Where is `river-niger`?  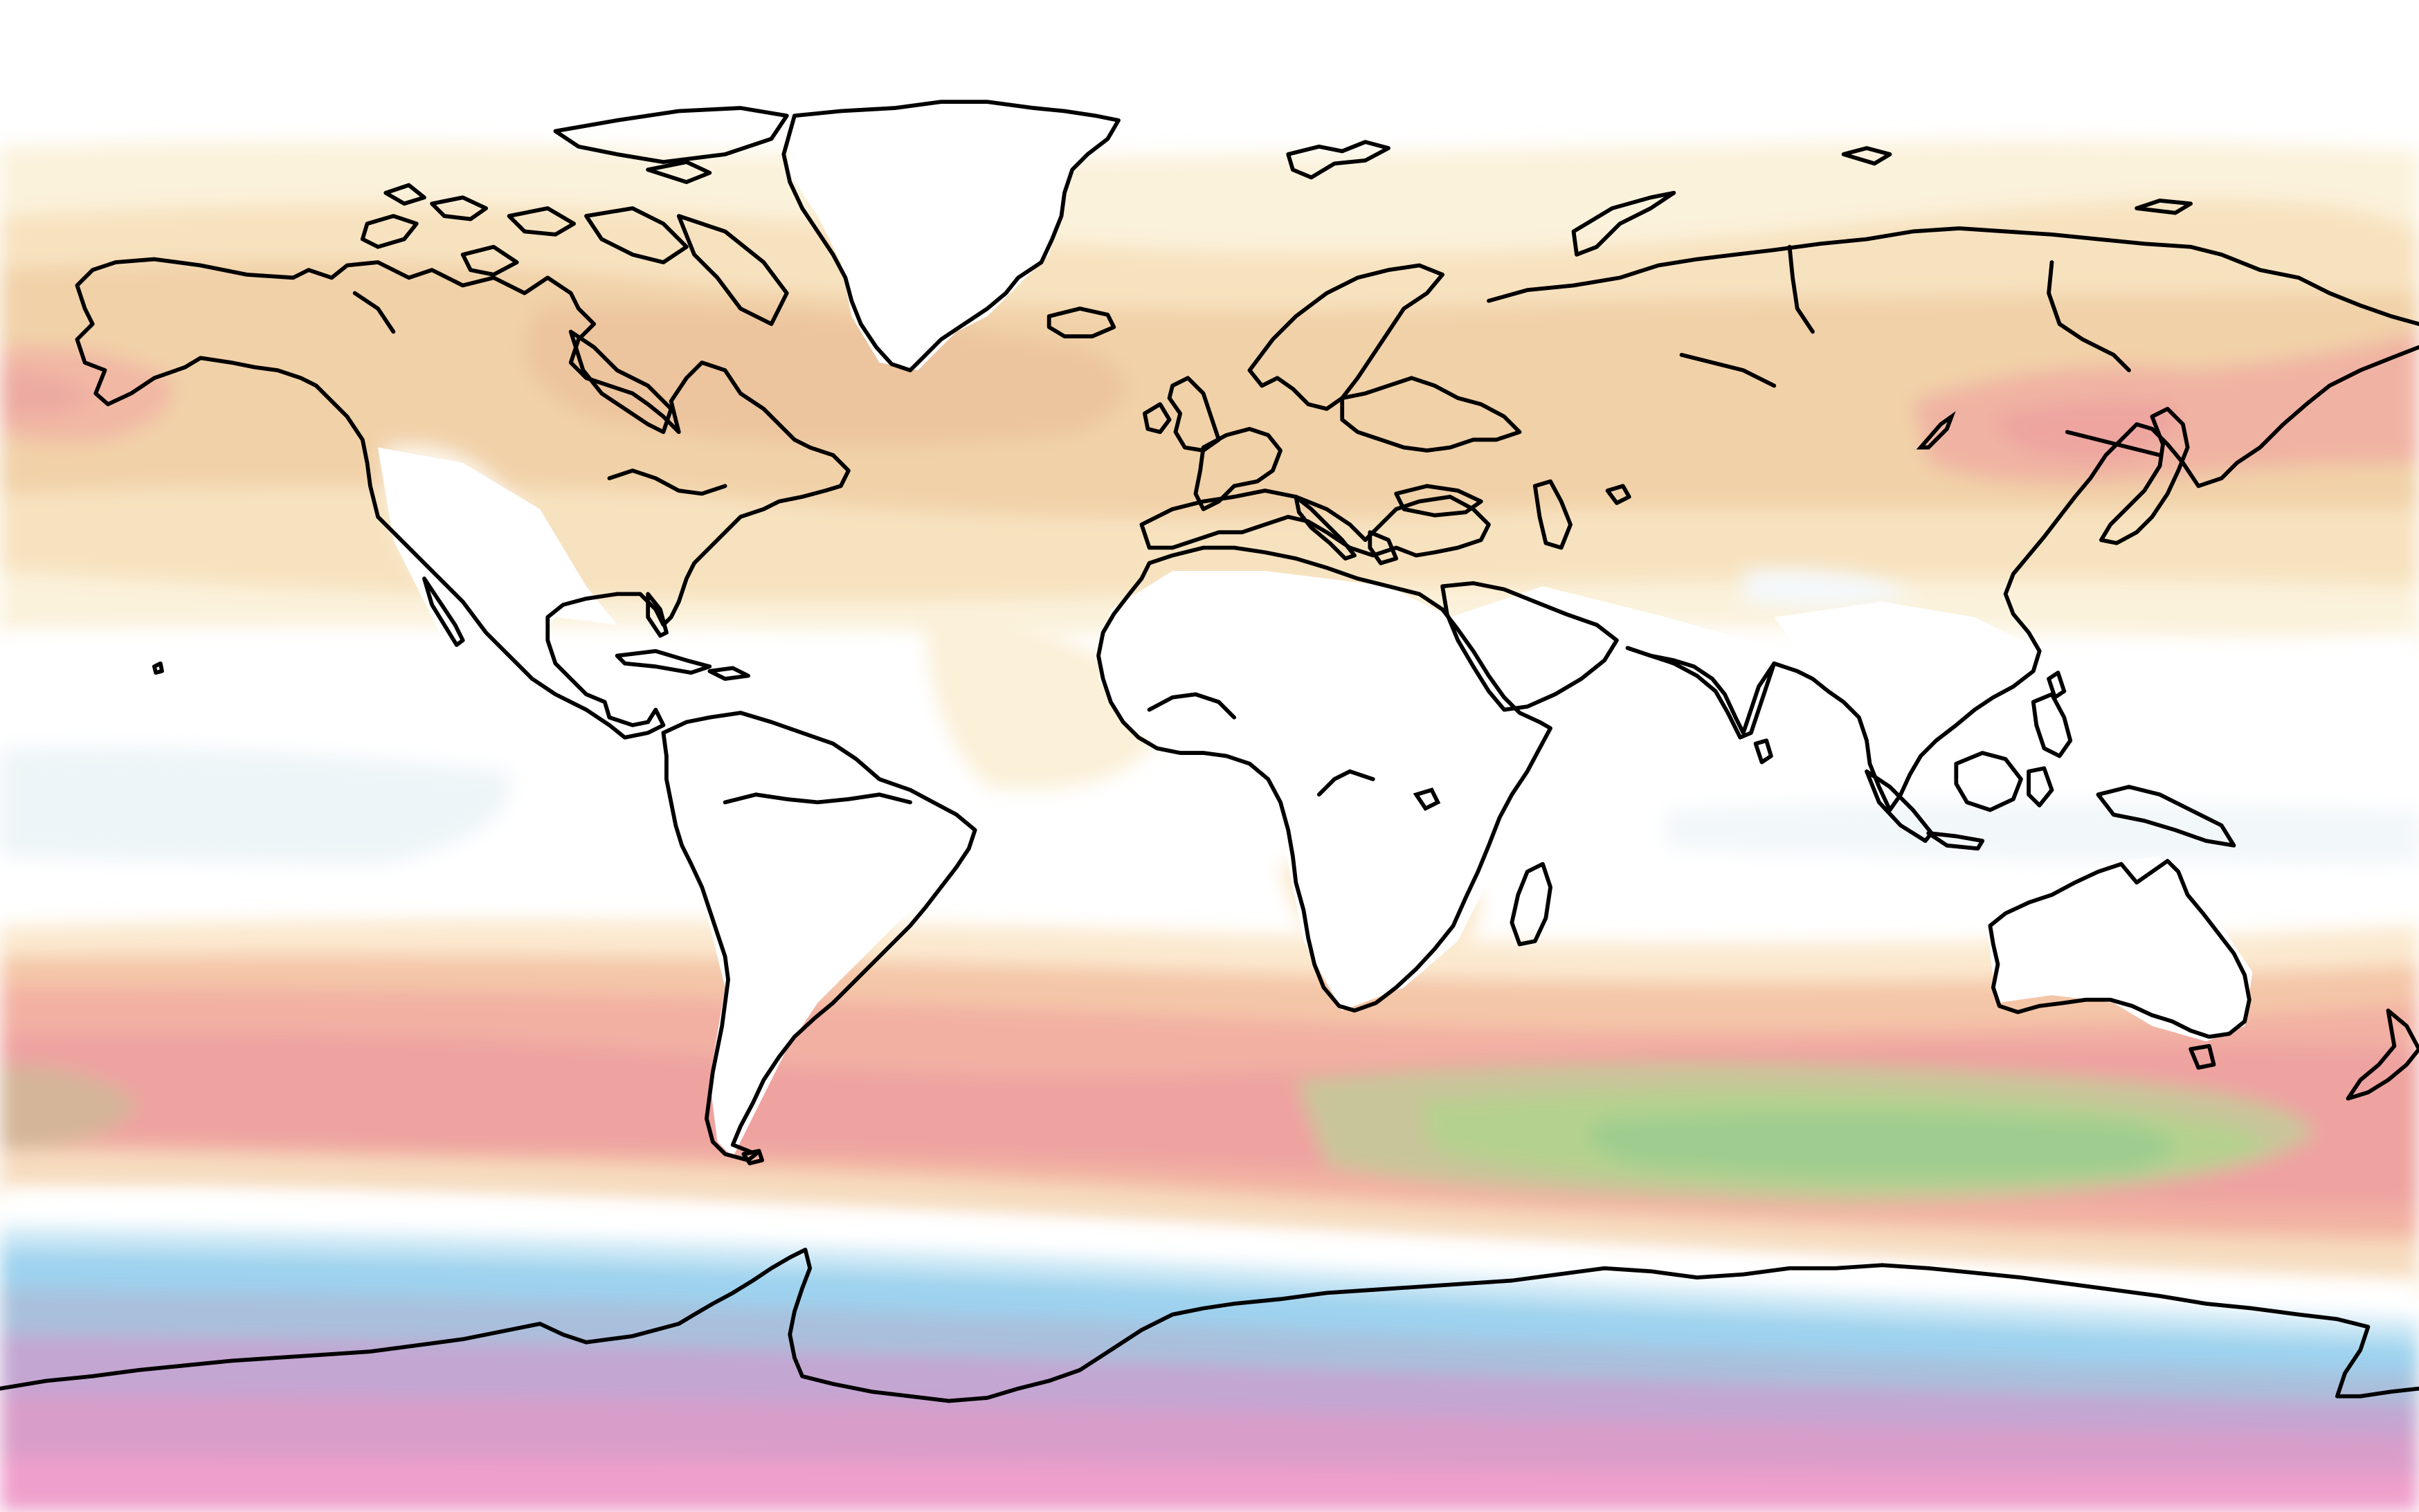 river-niger is located at coordinates (1192, 706).